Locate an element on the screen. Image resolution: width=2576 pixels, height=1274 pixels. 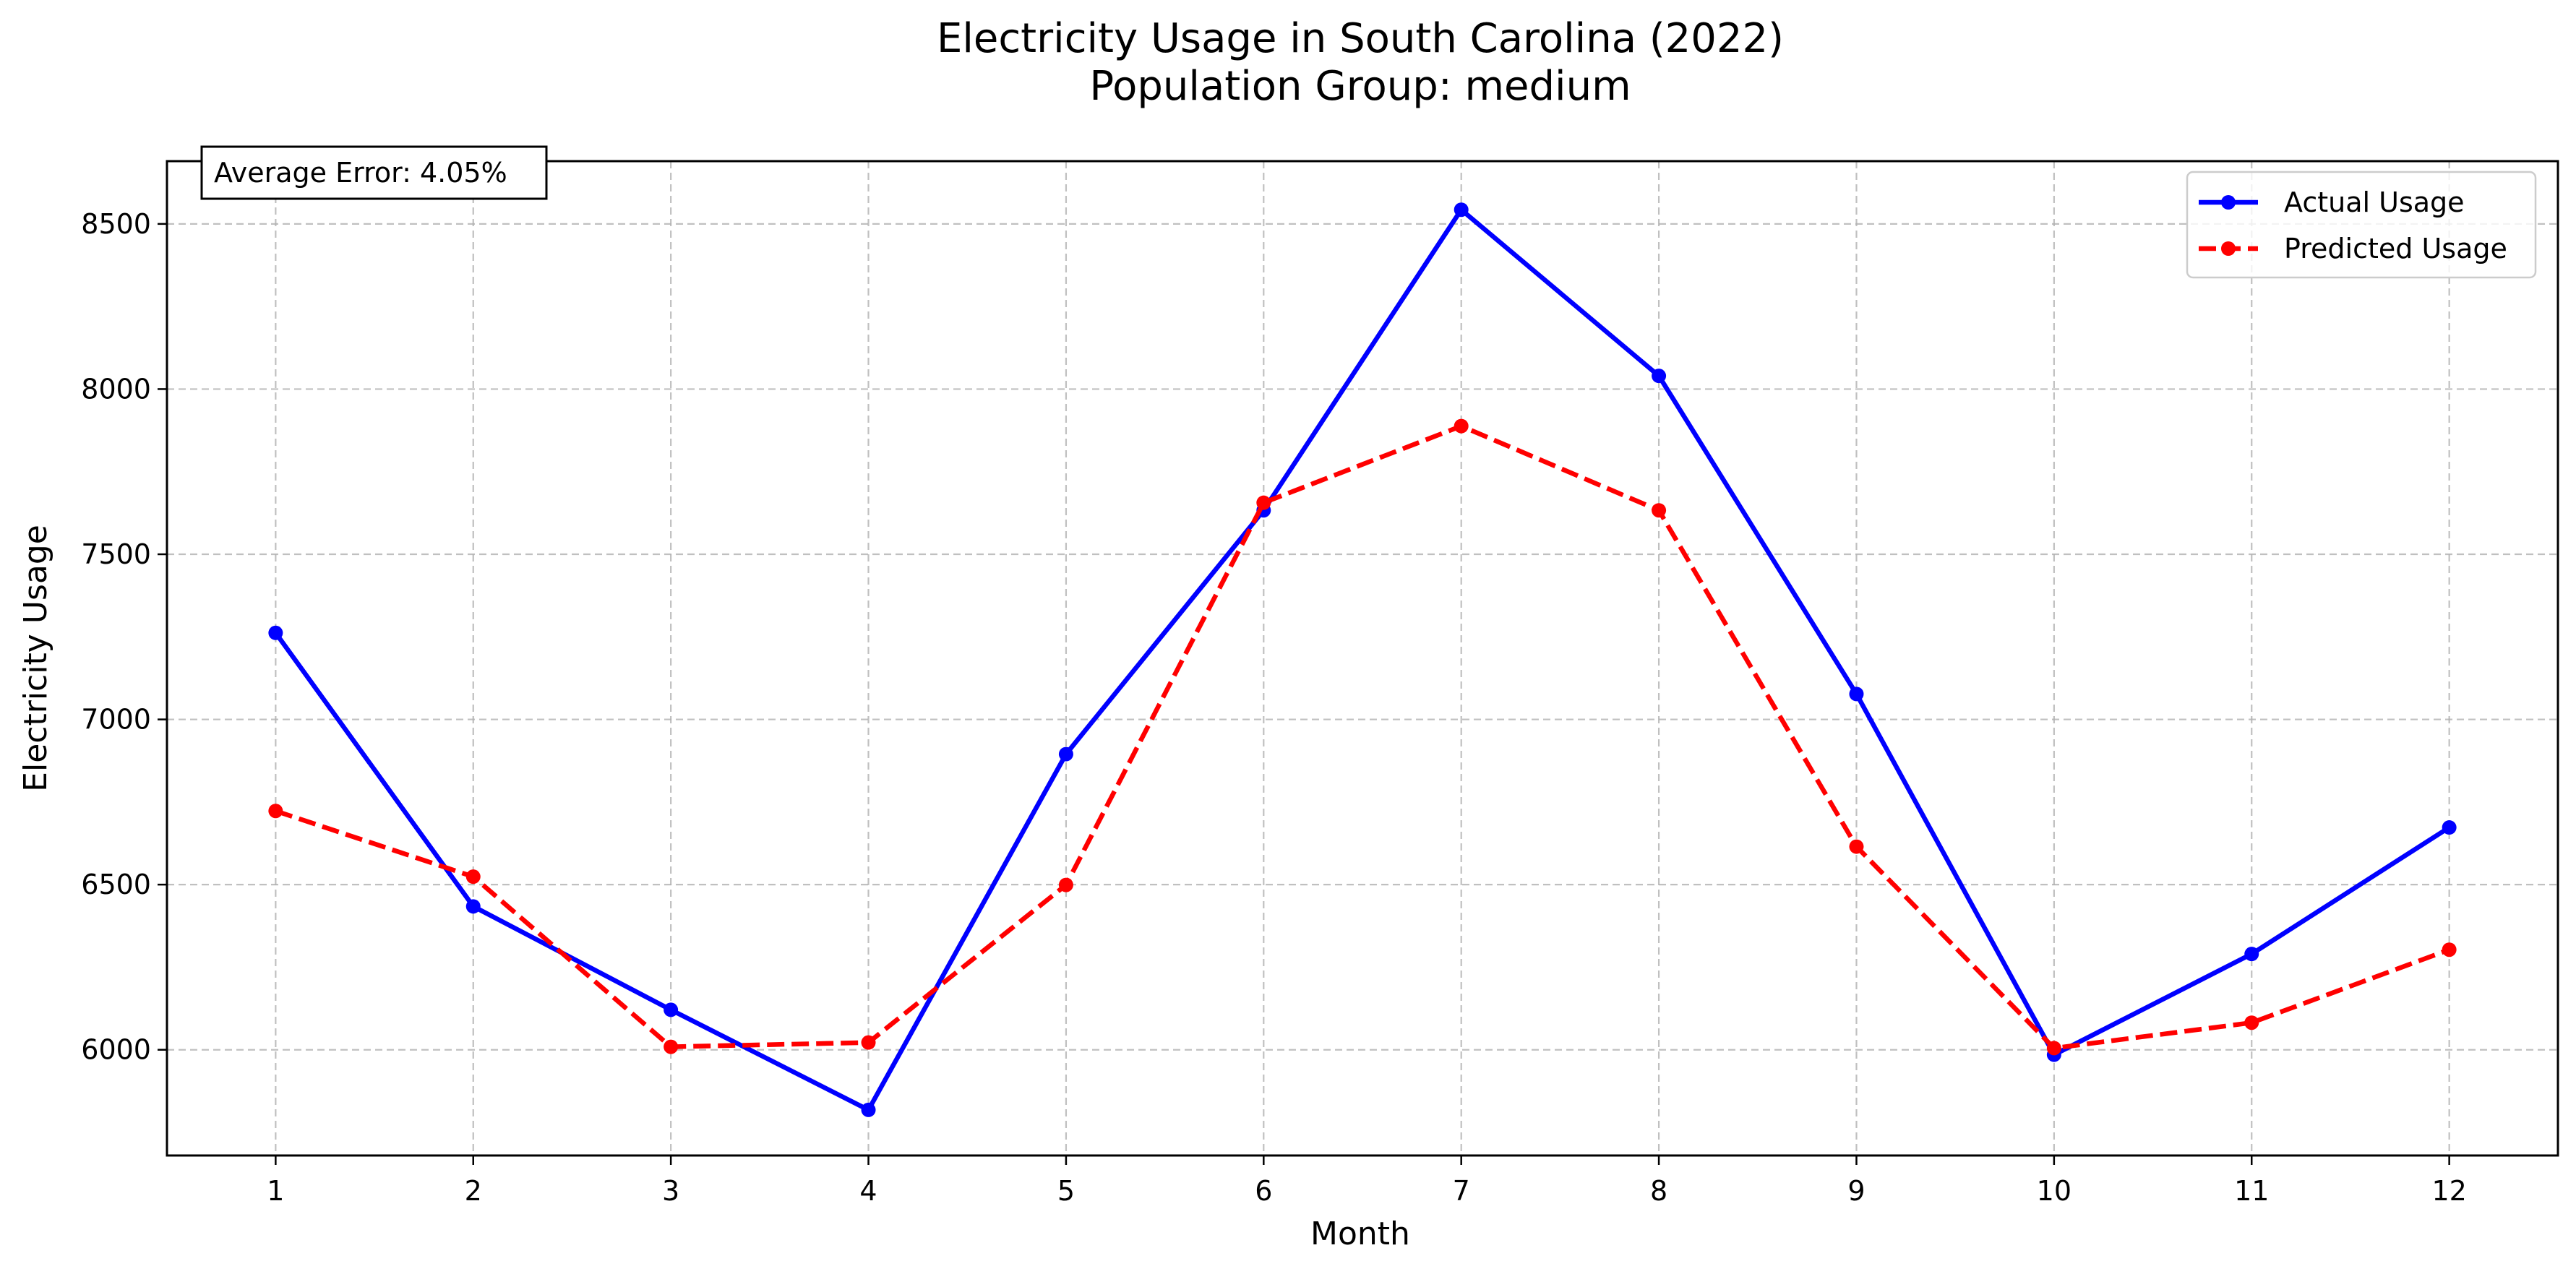
x-axis-ticks: 1 2 3 4 5 6 7 8 9 10 11 12 is located at coordinates (1367, 1181).